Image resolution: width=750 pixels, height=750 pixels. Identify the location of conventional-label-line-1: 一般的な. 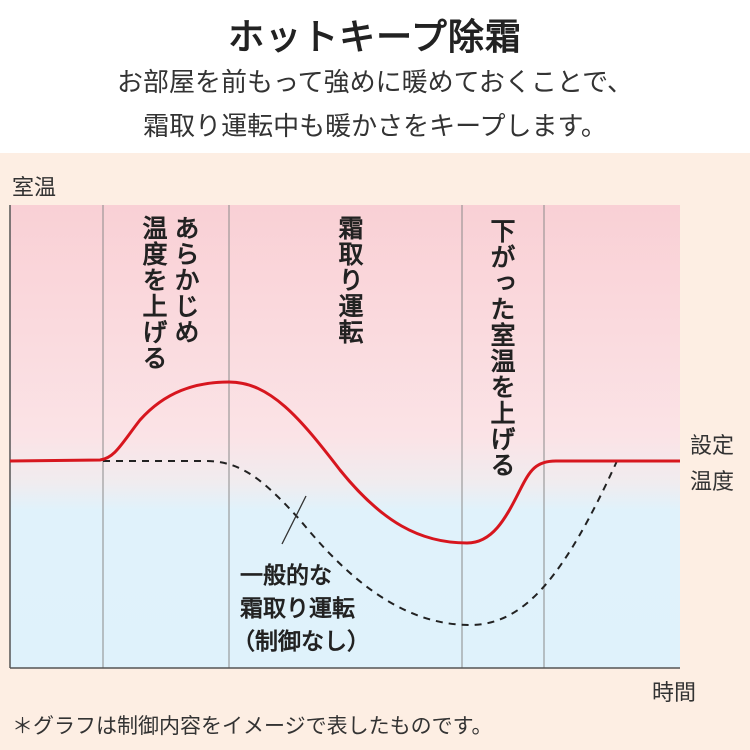
(286, 576).